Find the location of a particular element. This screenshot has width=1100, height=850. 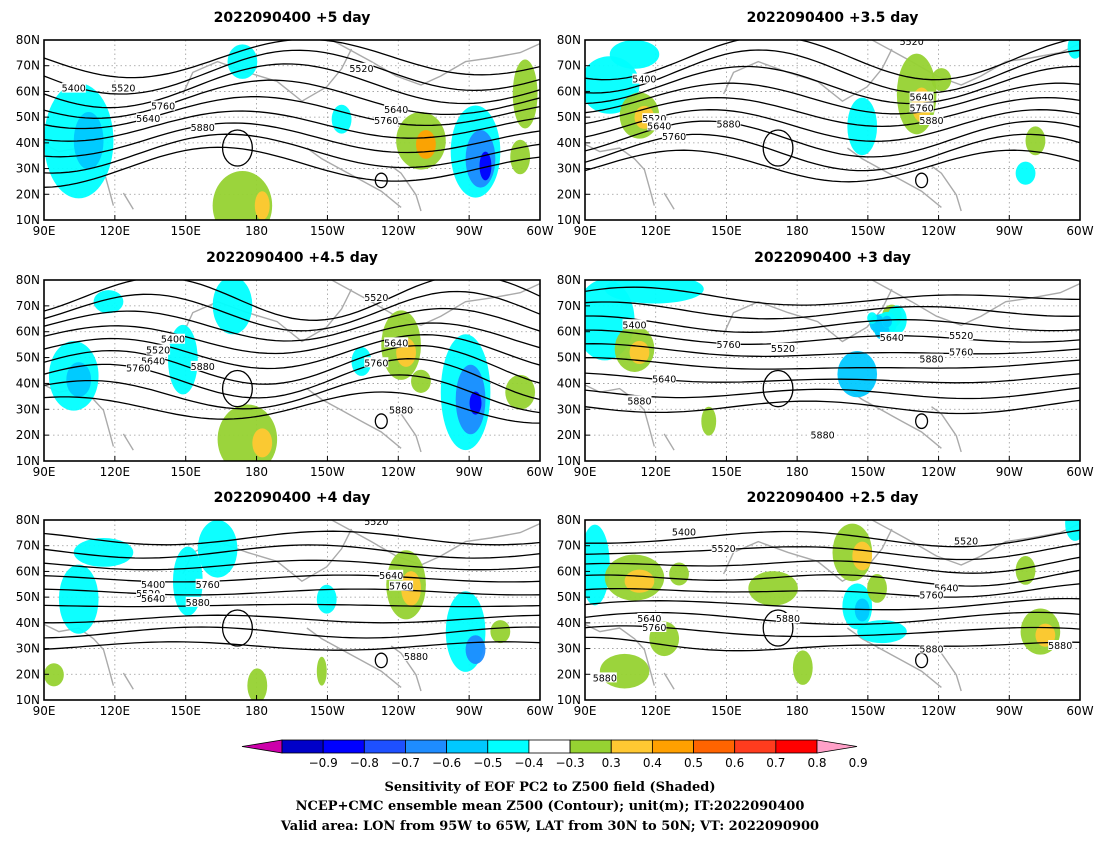

x-tick-label: 120W is located at coordinates (938, 231).